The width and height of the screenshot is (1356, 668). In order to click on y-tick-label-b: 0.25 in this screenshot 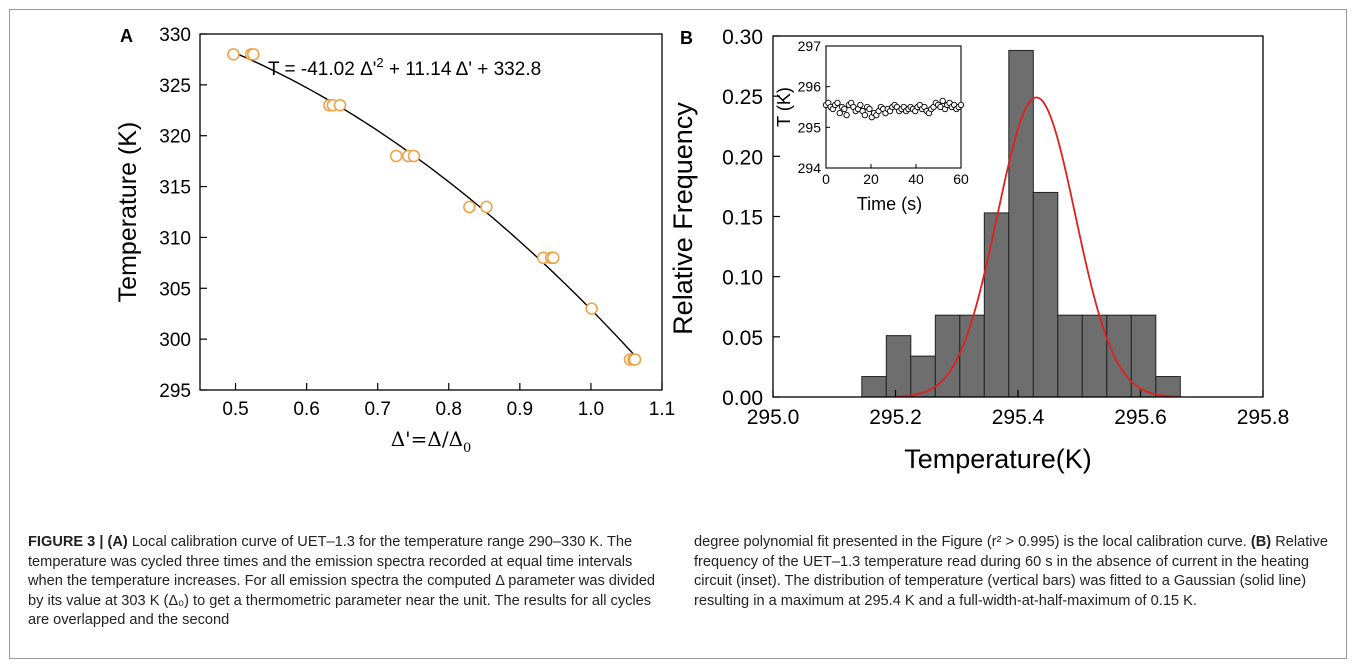, I will do `click(742, 97)`.